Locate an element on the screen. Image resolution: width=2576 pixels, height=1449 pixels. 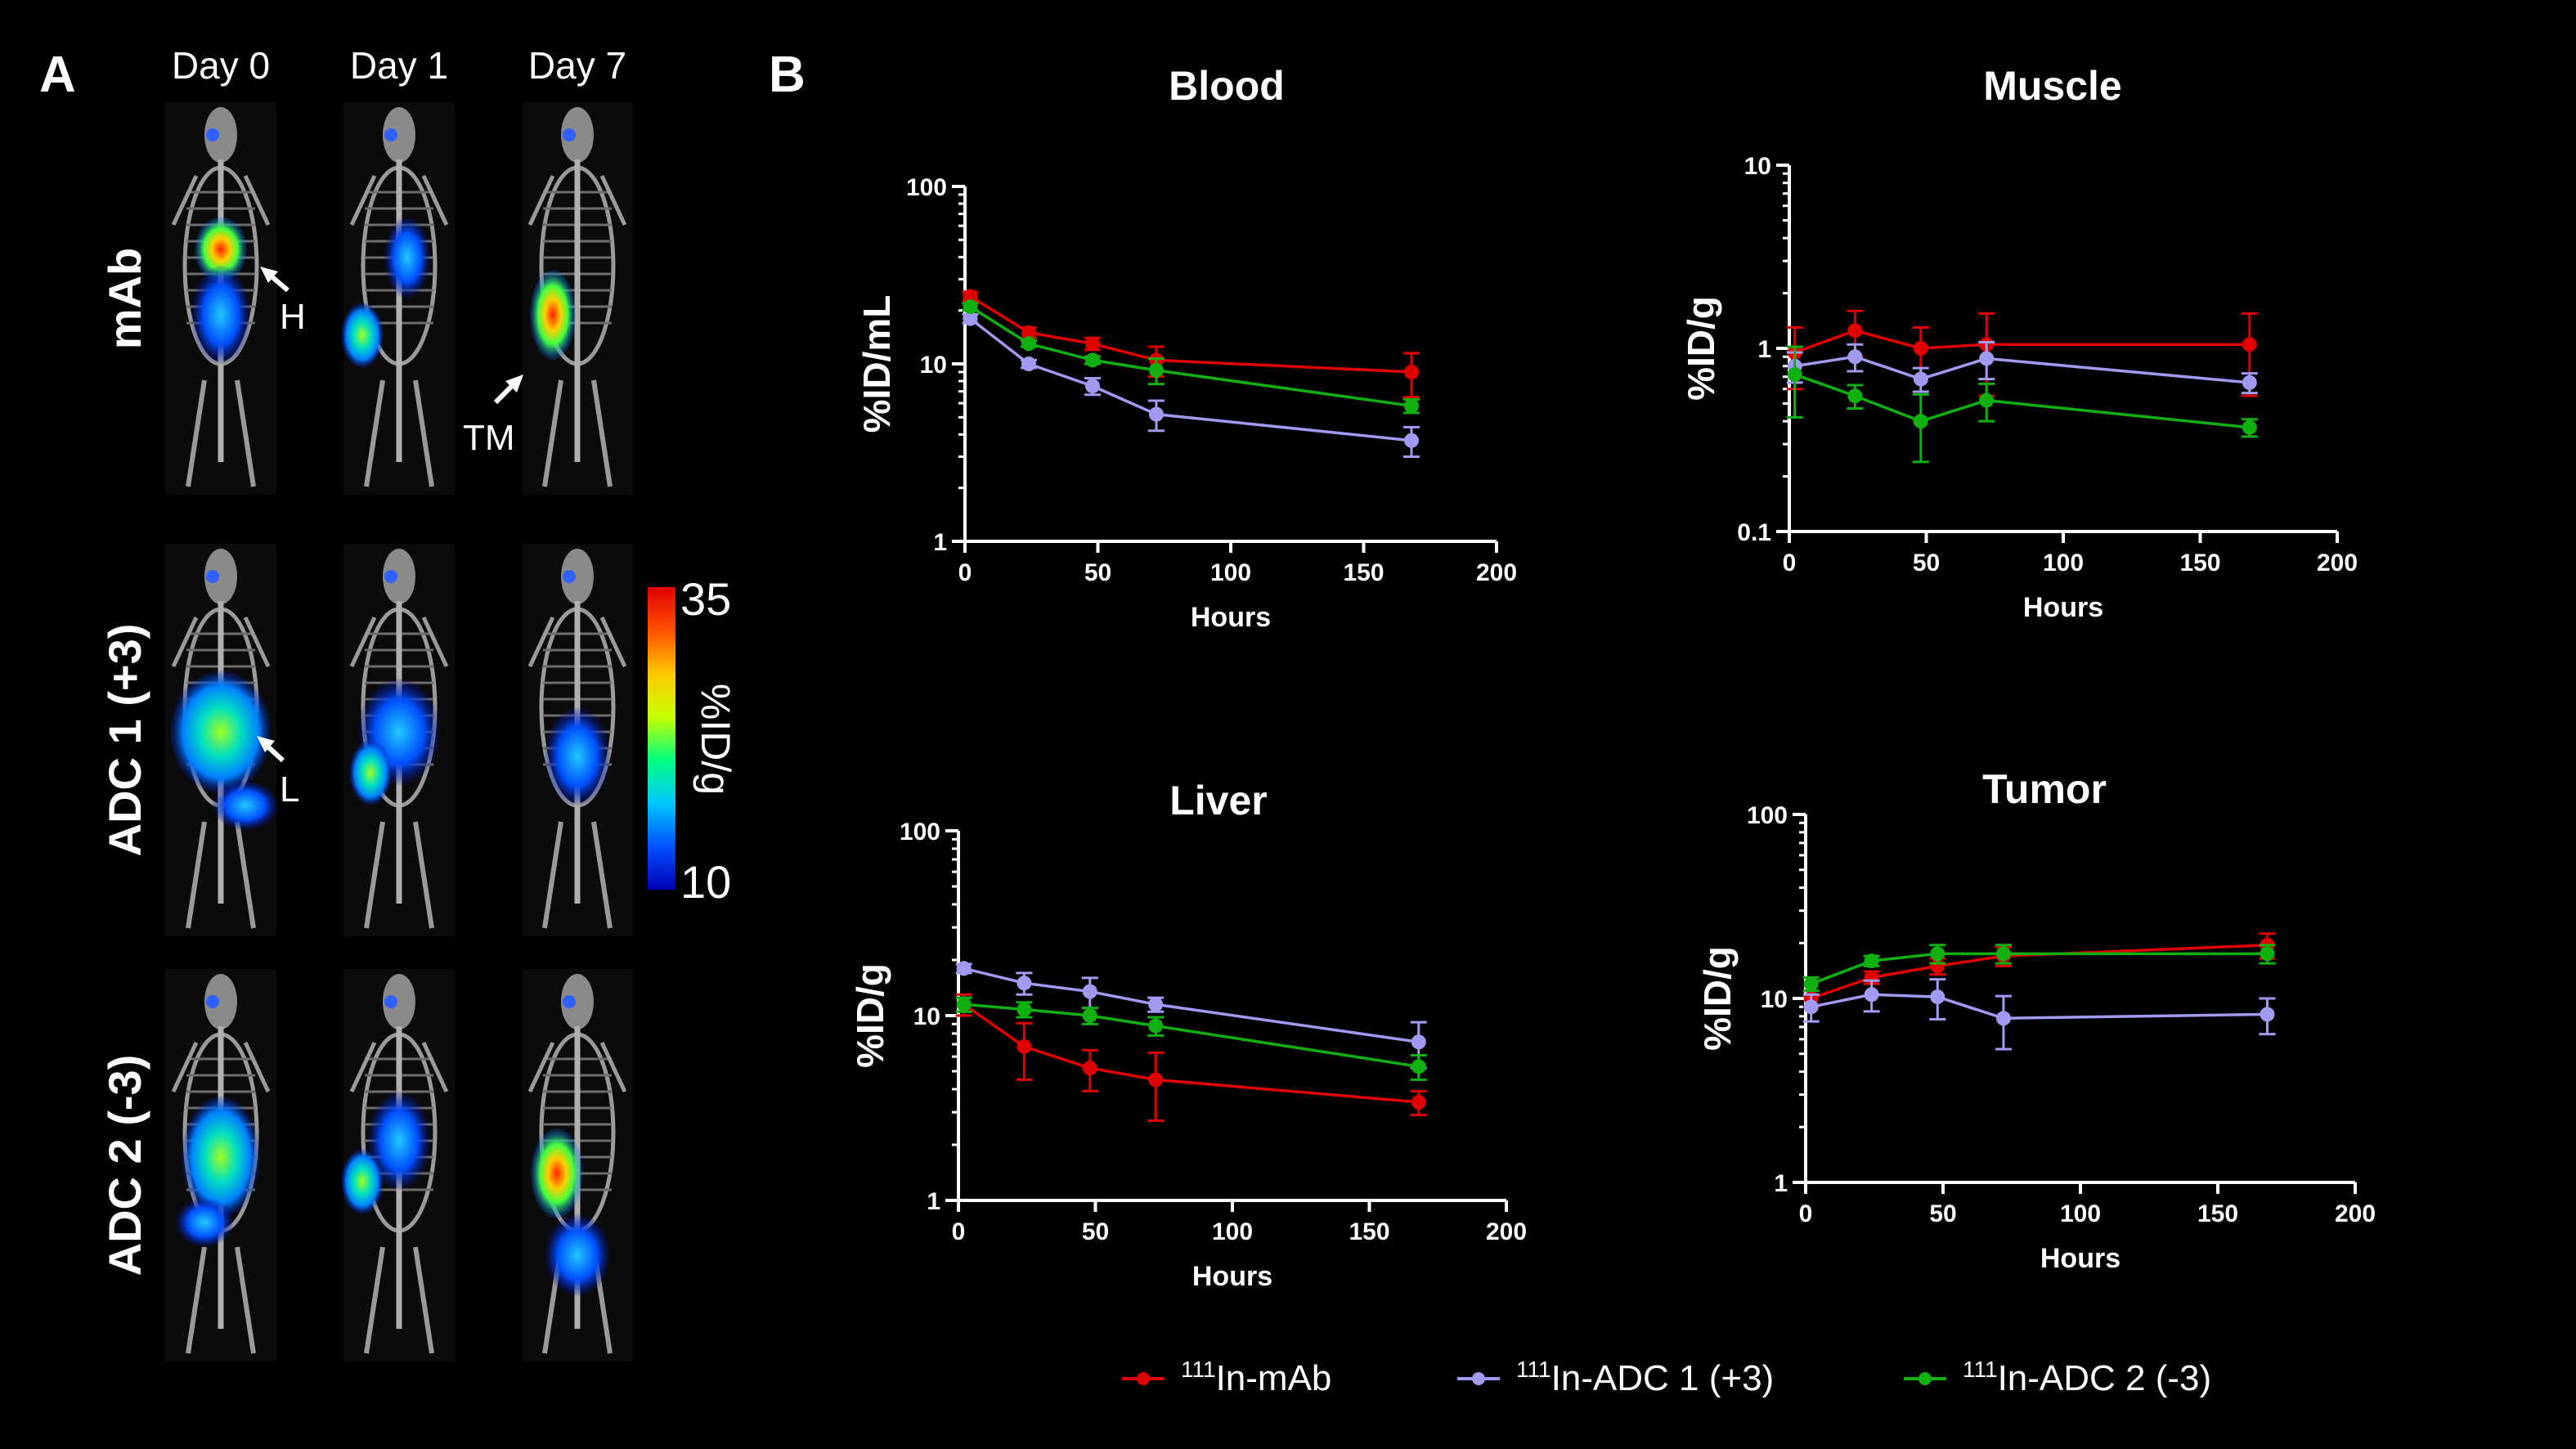
colorbar-max-label: 35 is located at coordinates (706, 599).